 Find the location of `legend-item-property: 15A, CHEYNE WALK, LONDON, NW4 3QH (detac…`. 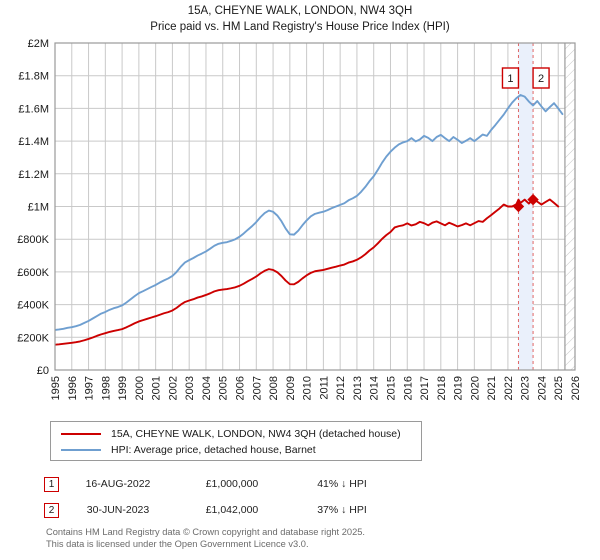

legend-item-property: 15A, CHEYNE WALK, LONDON, NW4 3QH (detac… is located at coordinates (236, 434).